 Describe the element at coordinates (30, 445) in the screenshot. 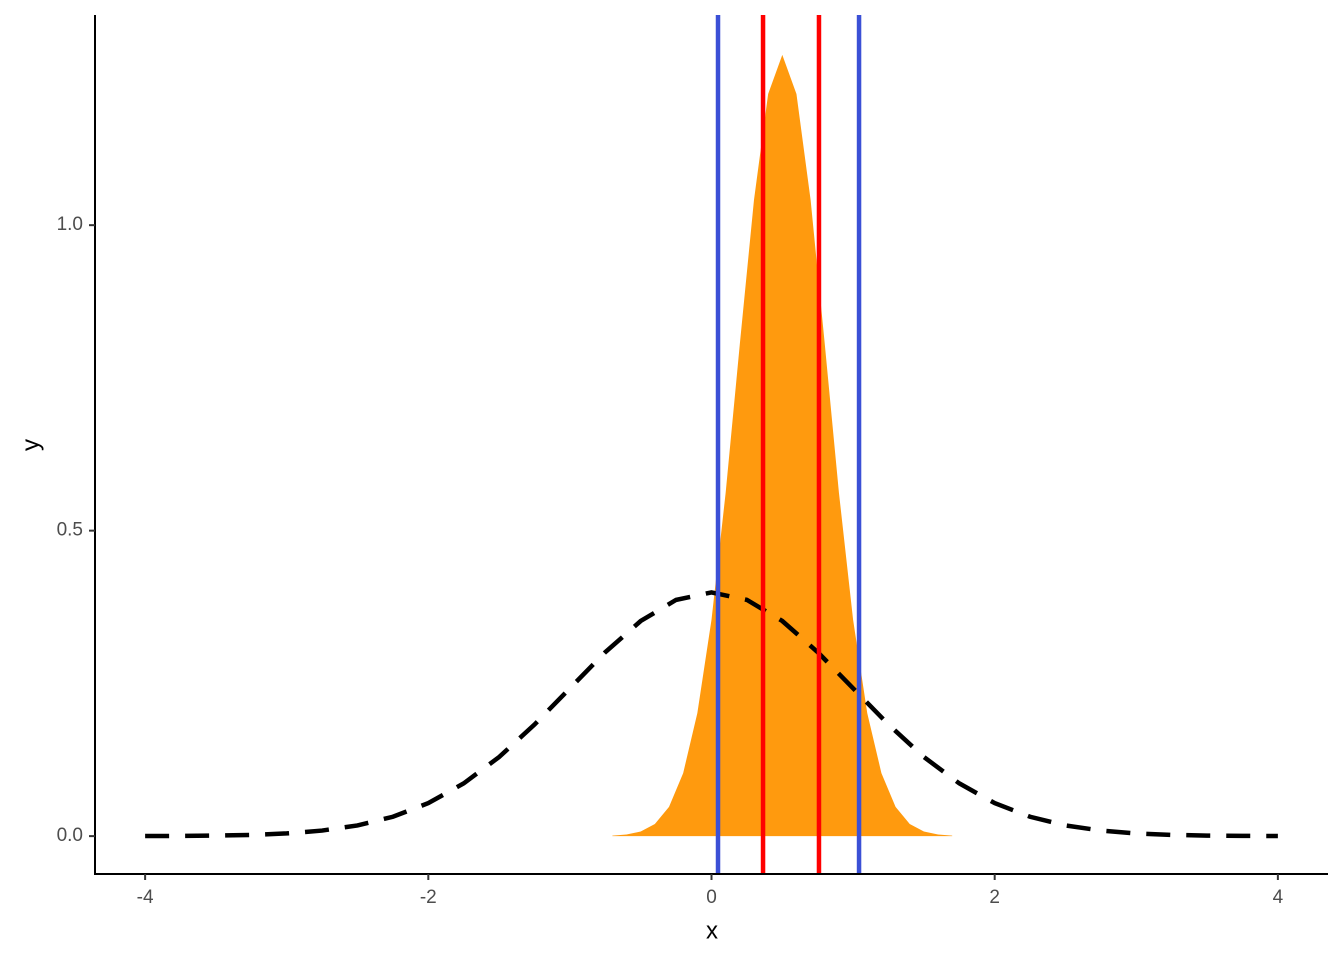

I see `y-axis-title: y` at that location.